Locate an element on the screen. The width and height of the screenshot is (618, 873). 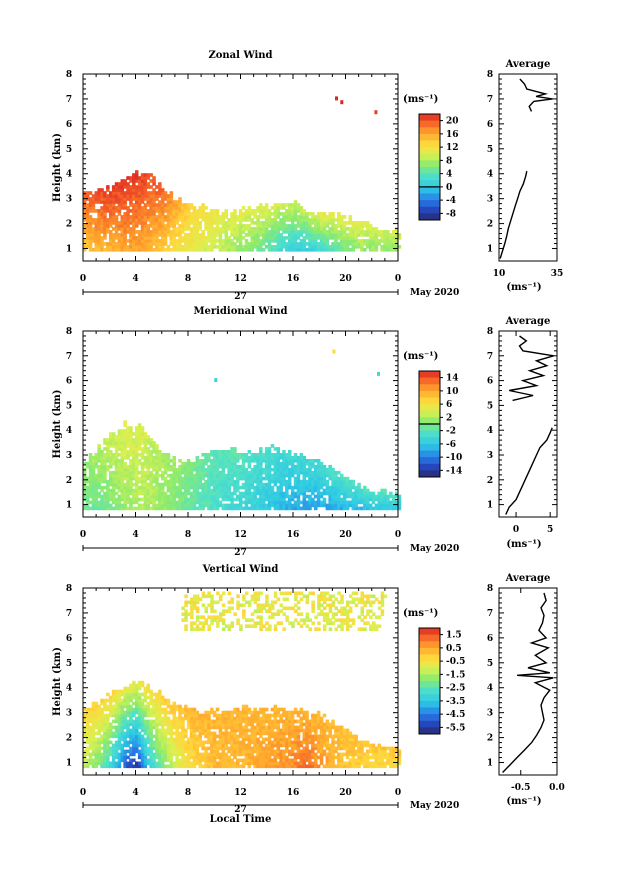
colorbar-tick-label: 20 is located at coordinates (452, 122).